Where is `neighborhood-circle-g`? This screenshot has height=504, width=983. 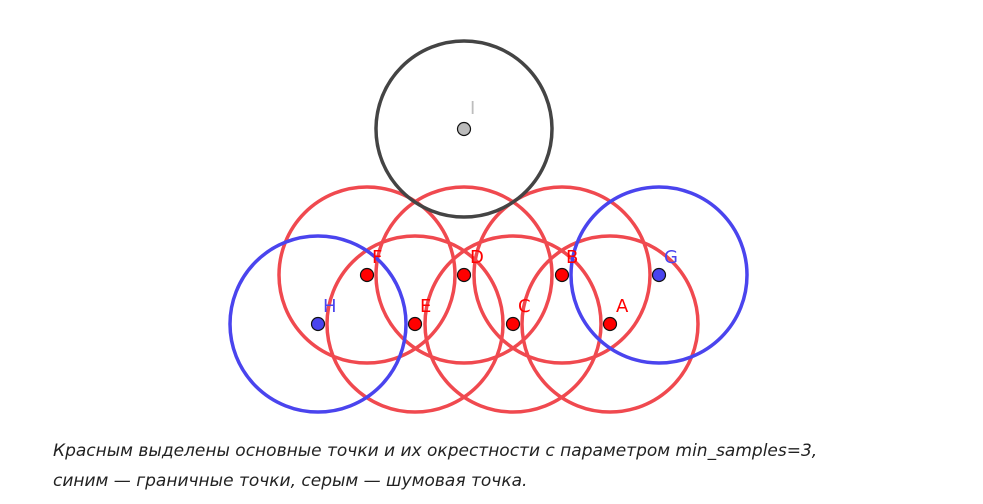 neighborhood-circle-g is located at coordinates (659, 275).